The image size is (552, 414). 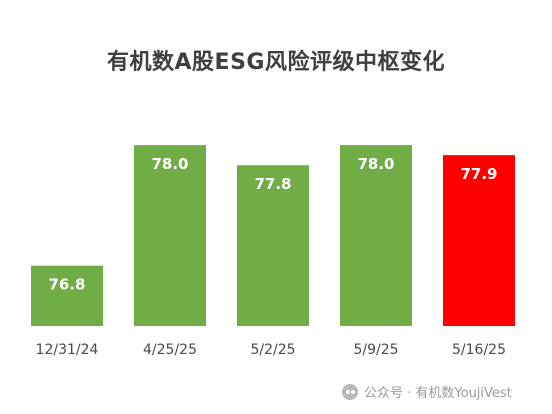 I want to click on watermark-text: 公众号 · 有机数YoujiVest, so click(x=438, y=393).